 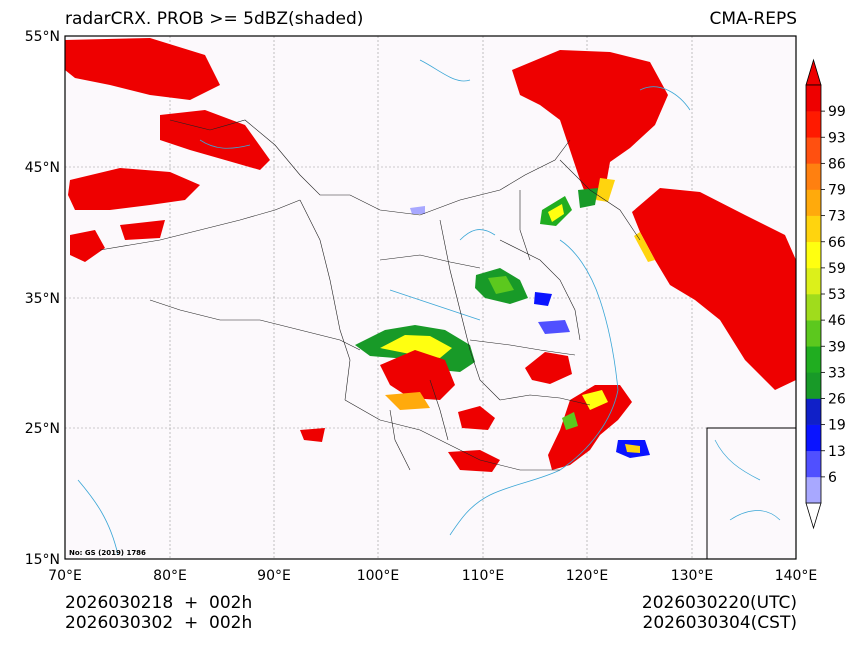 What do you see at coordinates (825, 294) in the screenshot?
I see `colorbar: 6 13 19 26 33 39 46 53 59 66 73 79 86 93 99` at bounding box center [825, 294].